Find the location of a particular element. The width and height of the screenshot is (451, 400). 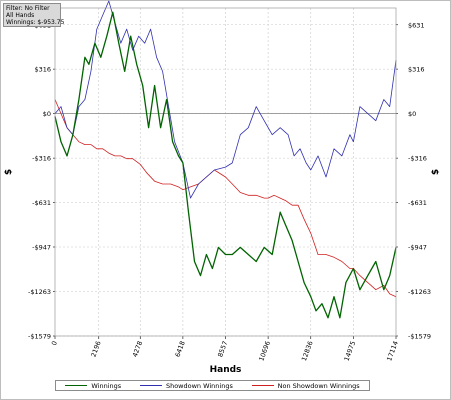

x-tick-label: 6418 is located at coordinates (180, 349).